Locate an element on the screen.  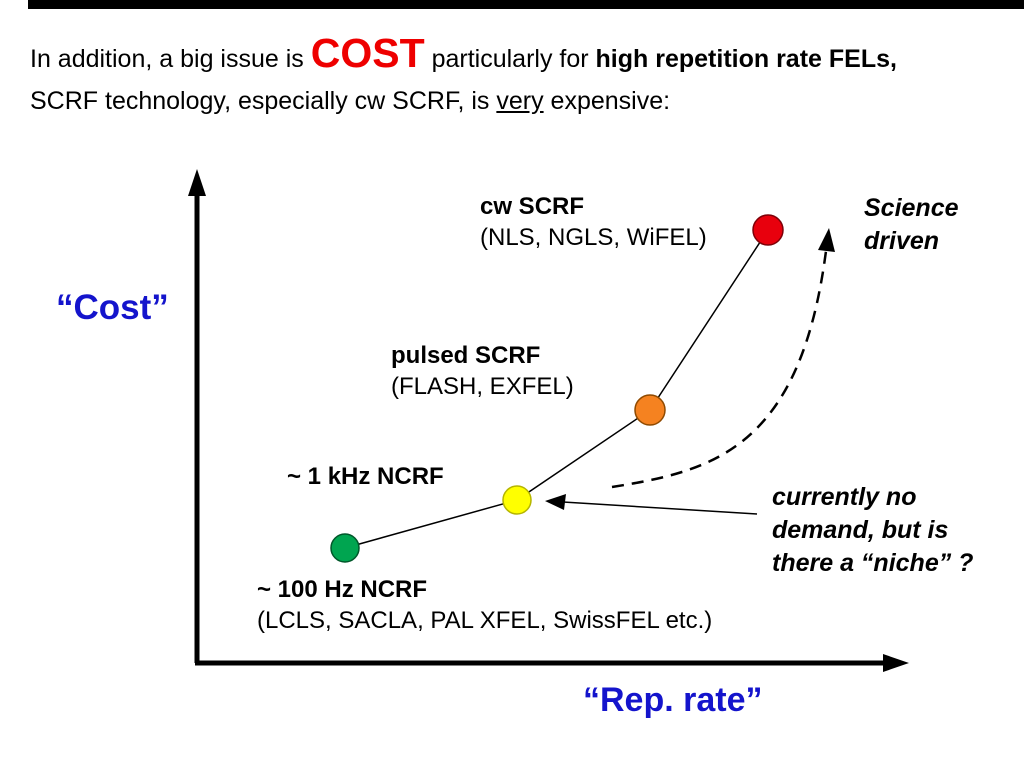
niche-arrowhead is located at coordinates (555, 502).